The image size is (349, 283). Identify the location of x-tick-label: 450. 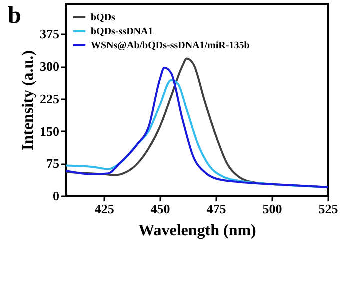
(160, 209).